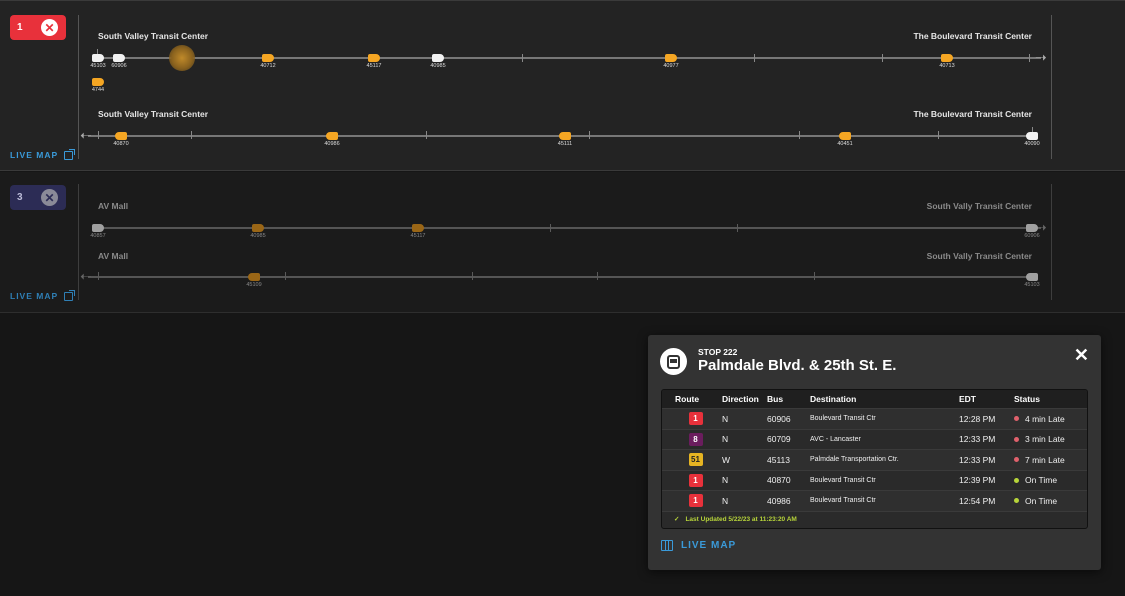 The image size is (1125, 596). Describe the element at coordinates (49, 197) in the screenshot. I see `remove-route-3-button: ✕` at that location.